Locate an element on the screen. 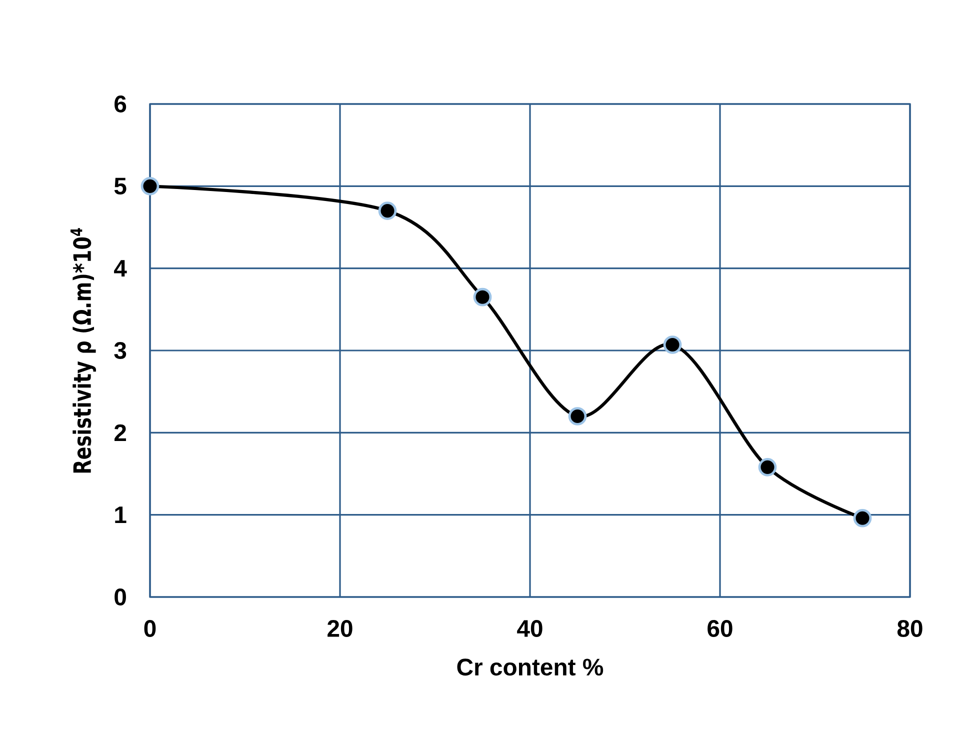 The height and width of the screenshot is (752, 957). y-tick-label: 1 is located at coordinates (120, 515).